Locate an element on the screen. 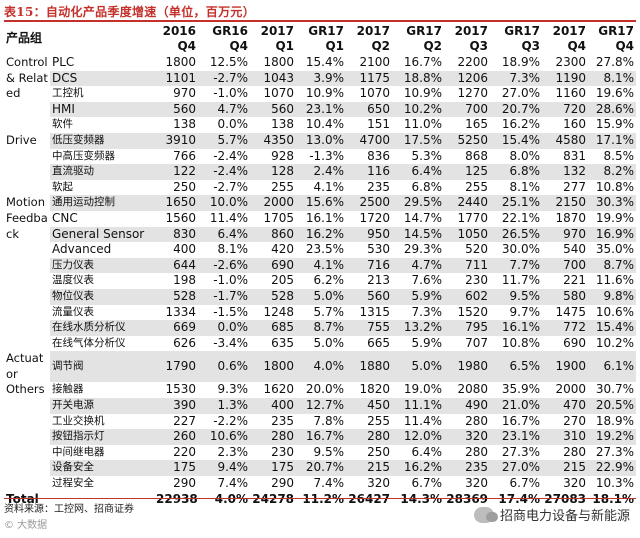 The height and width of the screenshot is (538, 640). cell-7: 6.7% is located at coordinates (525, 483).